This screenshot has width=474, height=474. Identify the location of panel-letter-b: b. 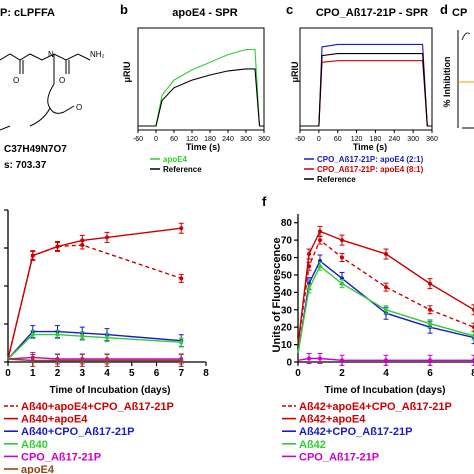
(124, 9).